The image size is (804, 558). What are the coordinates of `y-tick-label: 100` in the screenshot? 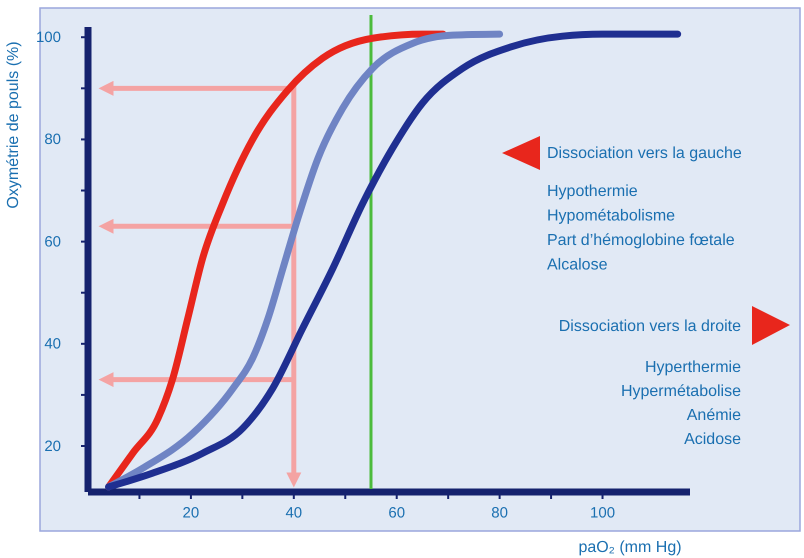 It's located at (48, 37).